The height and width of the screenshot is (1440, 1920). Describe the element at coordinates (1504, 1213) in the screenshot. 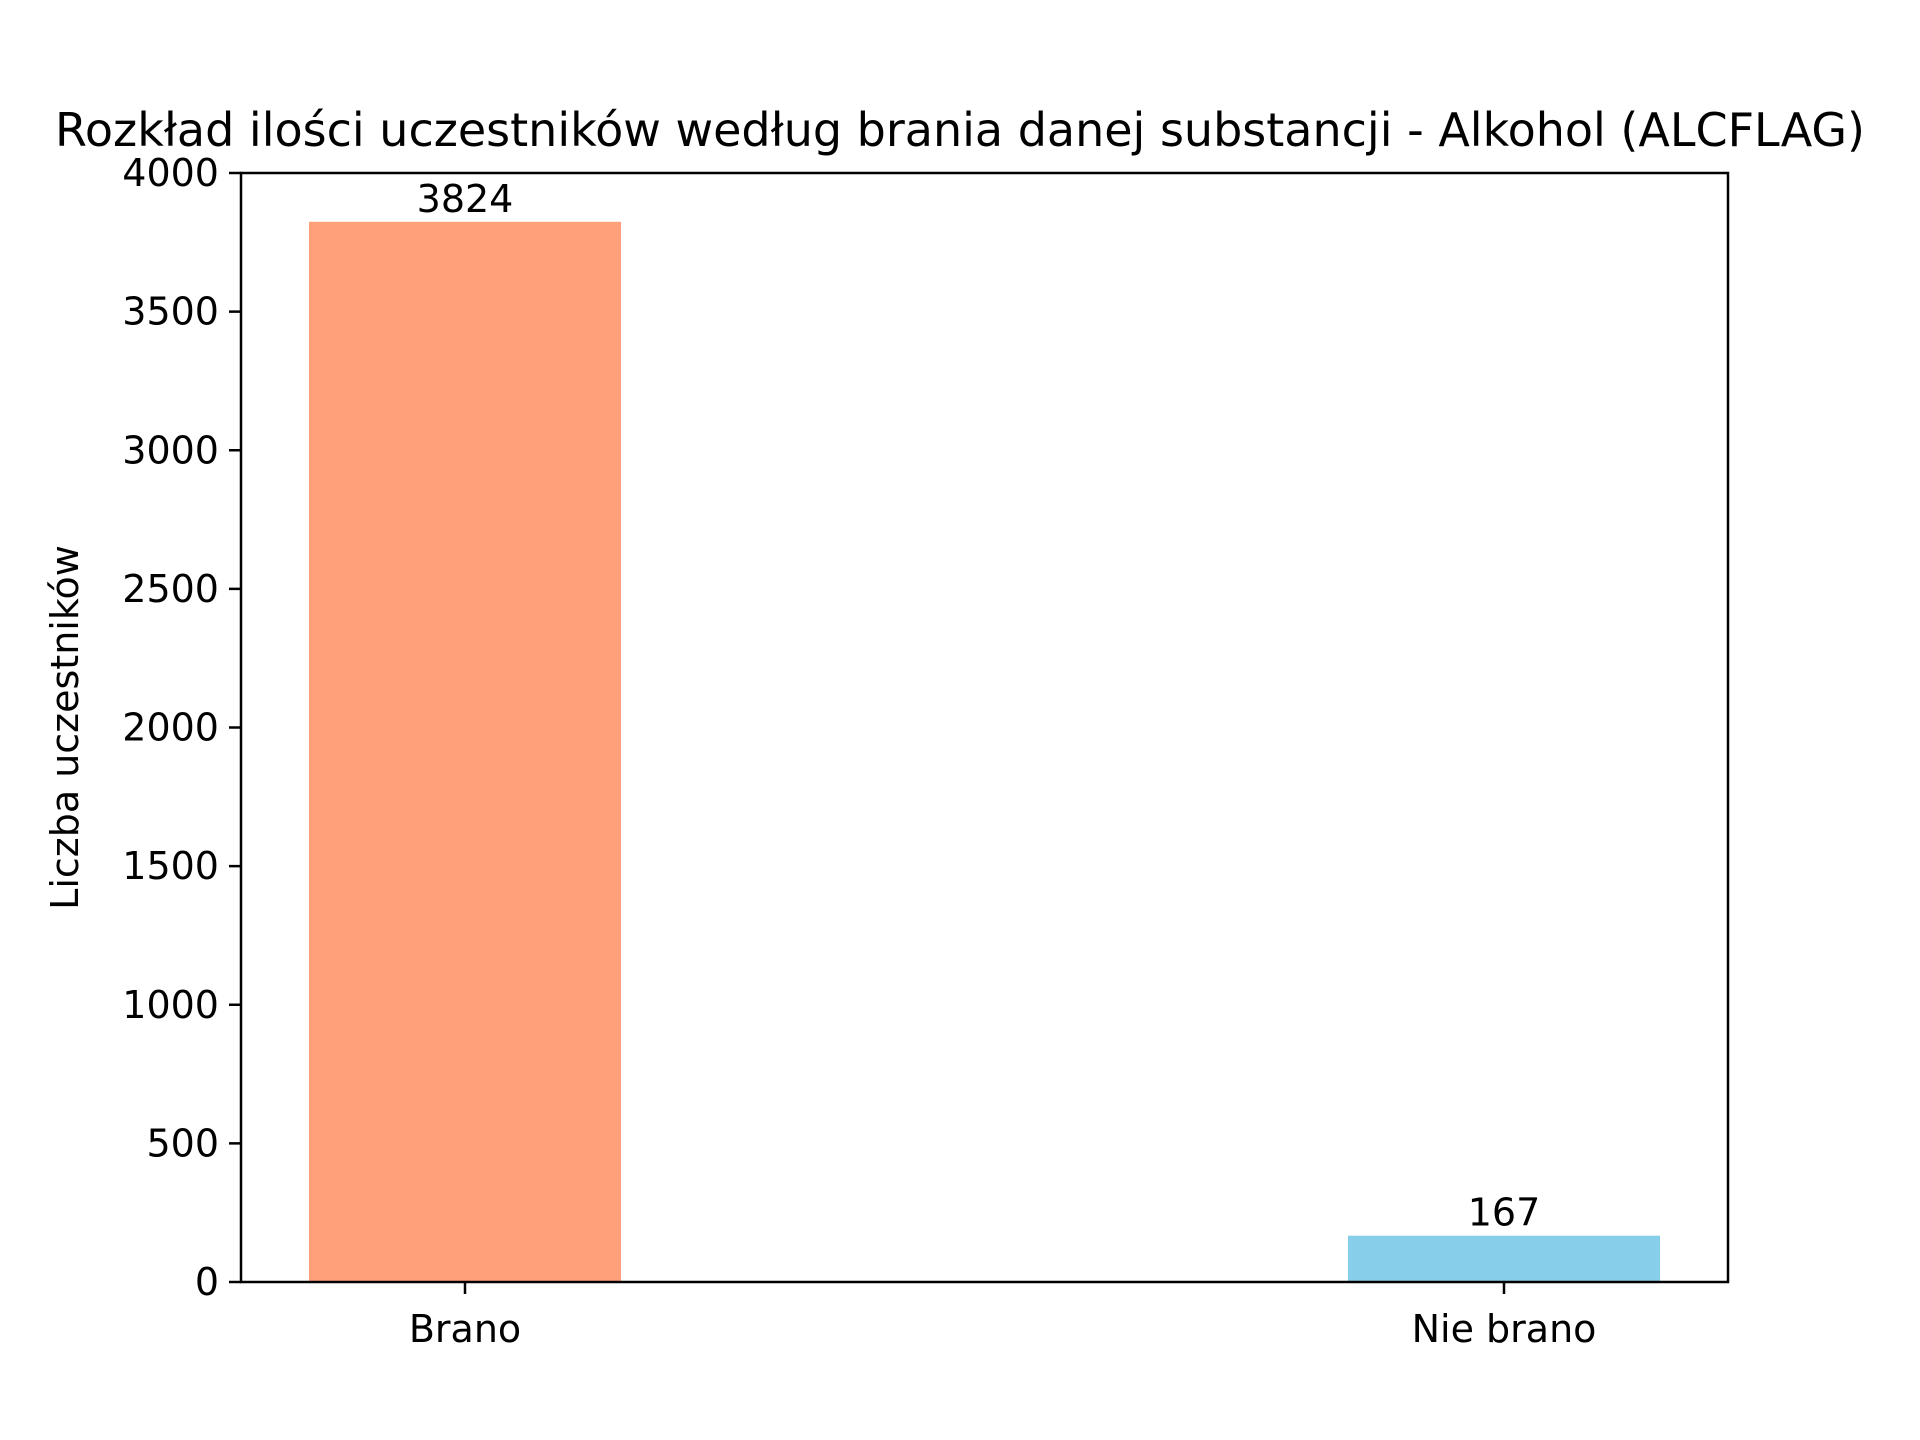

I see `bar-value-label-2: 167` at that location.